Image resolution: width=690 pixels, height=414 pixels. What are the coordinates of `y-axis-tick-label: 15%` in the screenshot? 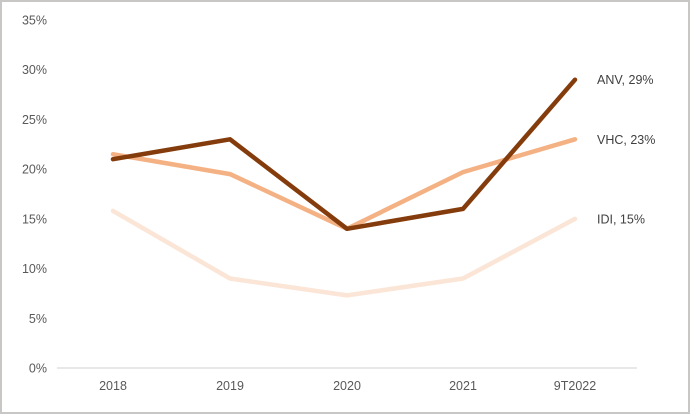 It's located at (34, 219).